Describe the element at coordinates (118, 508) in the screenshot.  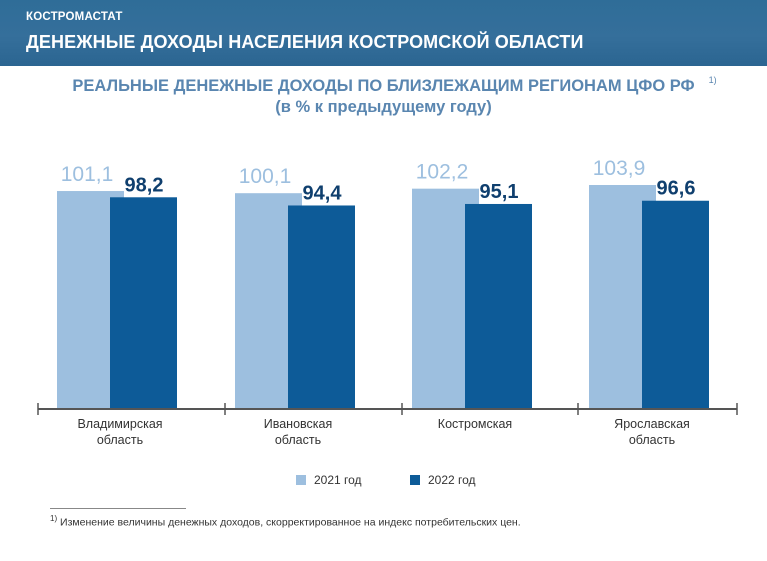
I see `footnote-divider` at that location.